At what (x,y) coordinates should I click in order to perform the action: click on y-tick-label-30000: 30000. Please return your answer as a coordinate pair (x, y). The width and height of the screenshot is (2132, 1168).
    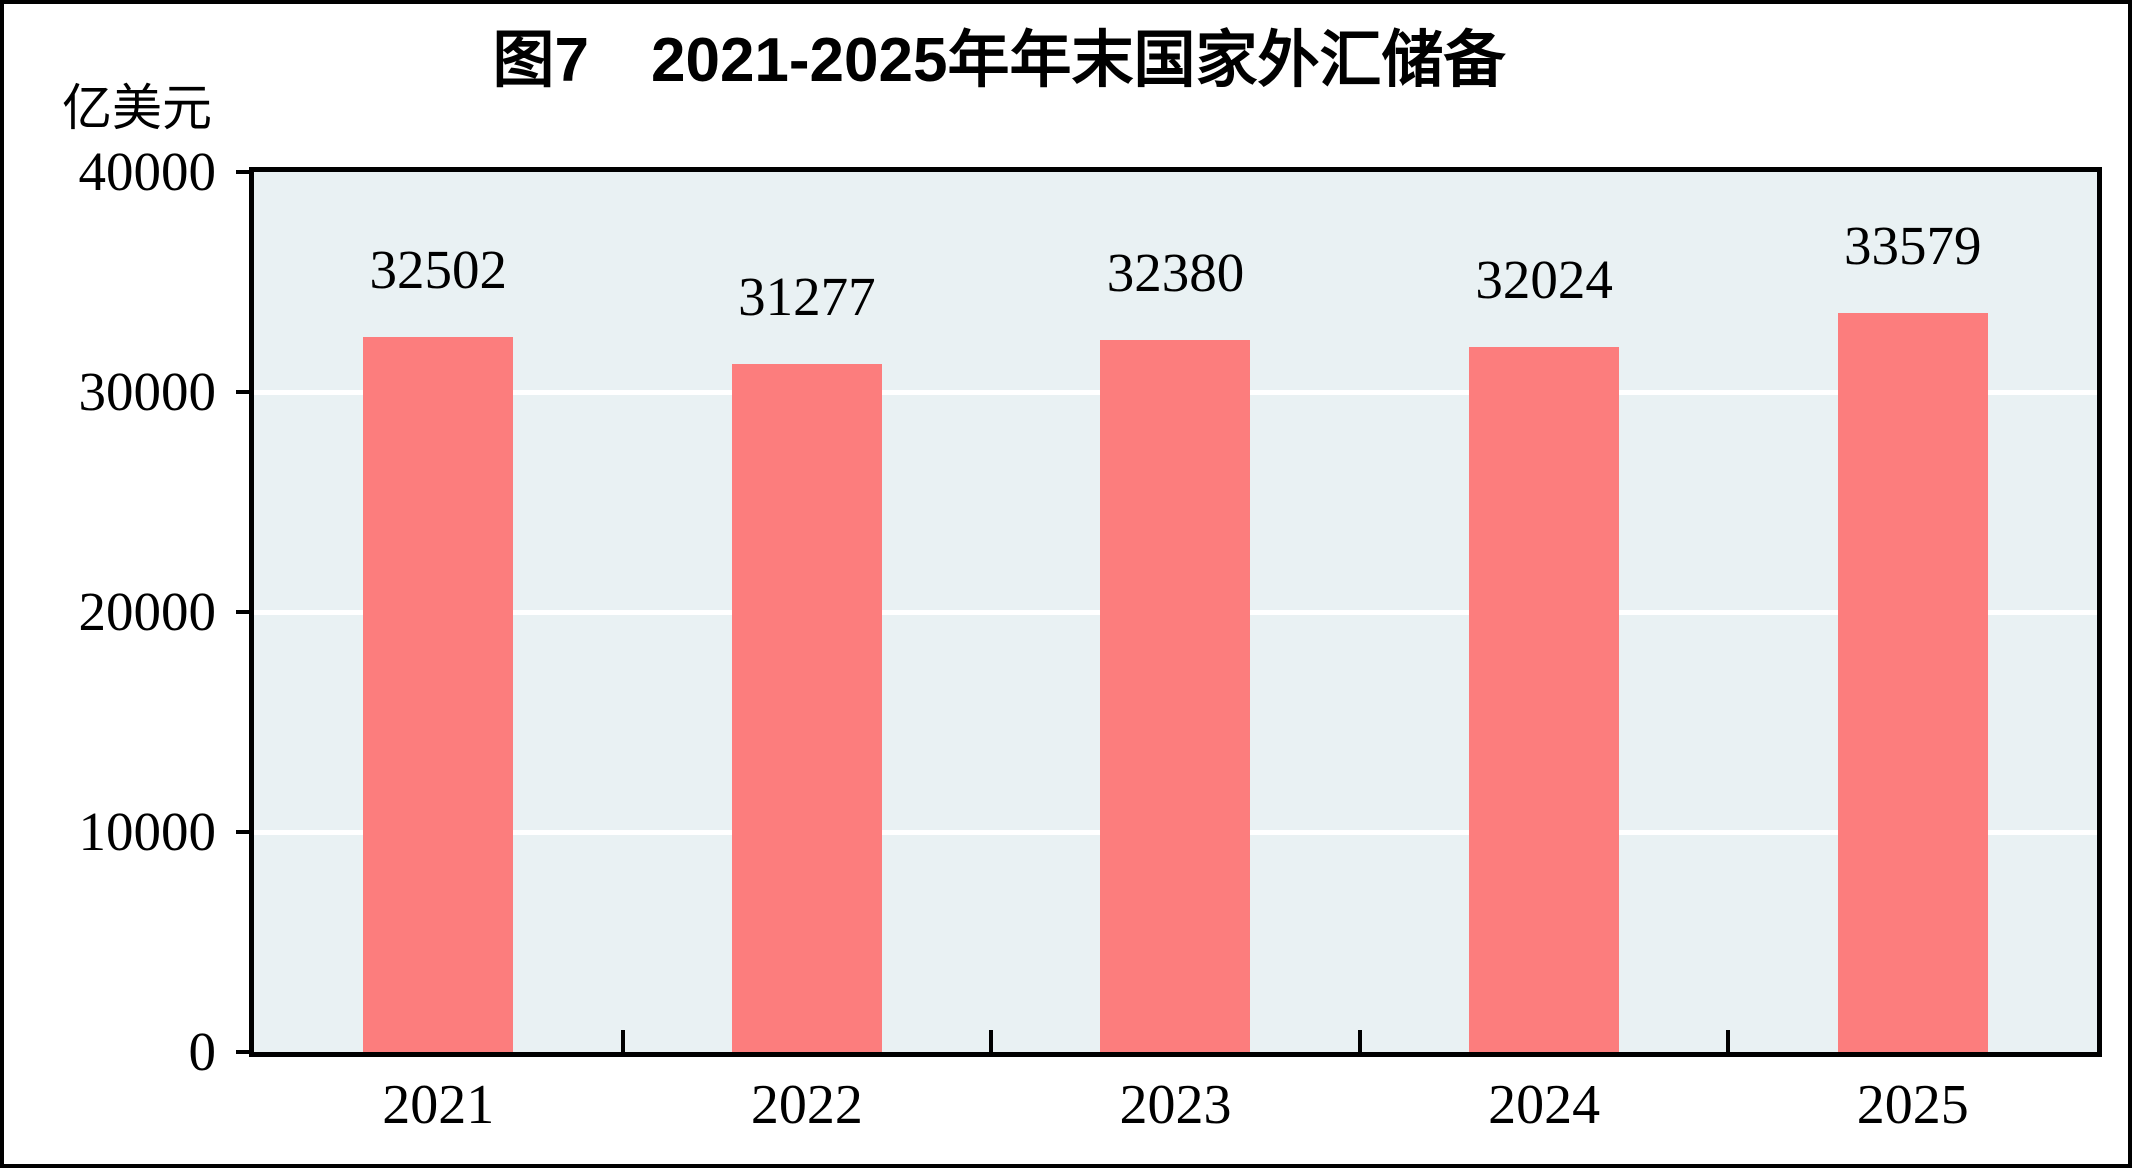
    Looking at the image, I should click on (147, 391).